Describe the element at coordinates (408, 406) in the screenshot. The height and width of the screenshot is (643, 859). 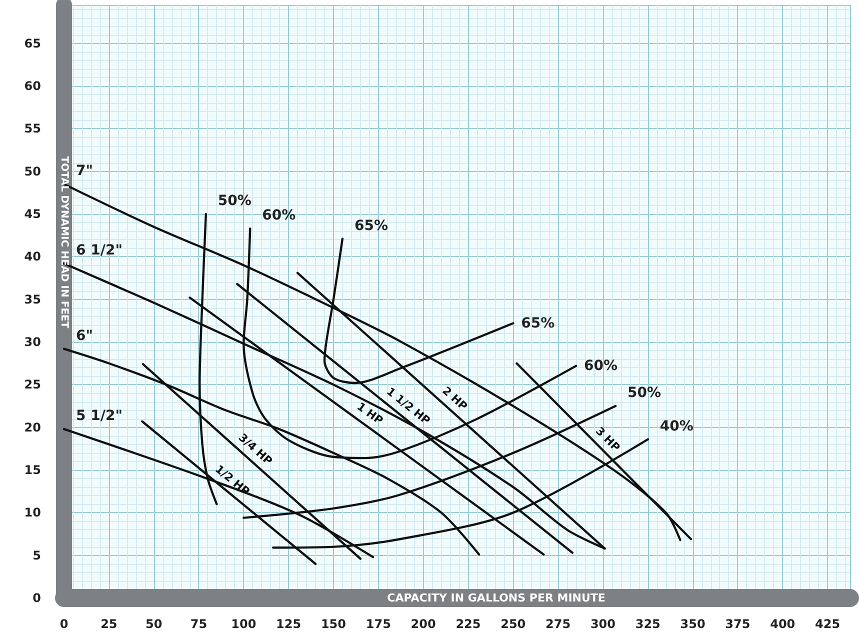
I see `text: 1 1/2 HP` at that location.